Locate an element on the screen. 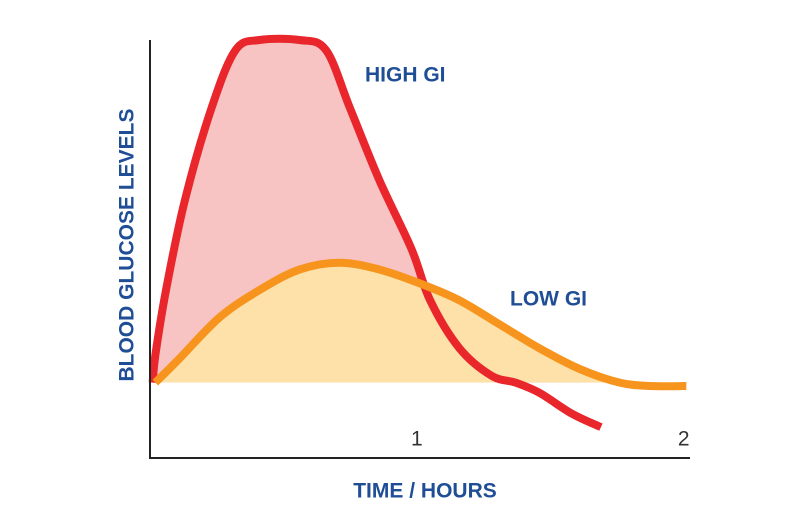 Image resolution: width=794 pixels, height=531 pixels. series-label: LOW GI is located at coordinates (548, 299).